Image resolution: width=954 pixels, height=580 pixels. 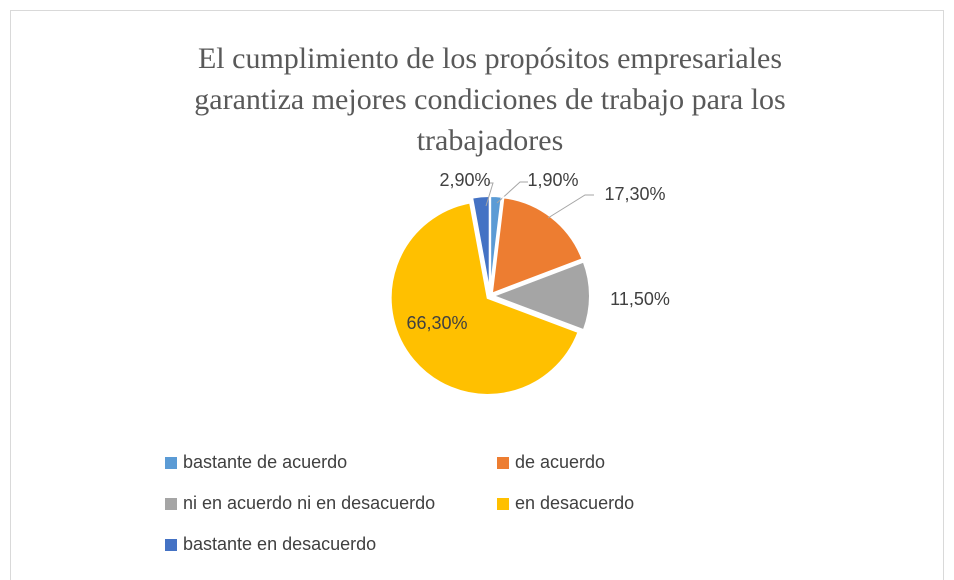 I want to click on legend-label: en desacuerdo, so click(x=574, y=503).